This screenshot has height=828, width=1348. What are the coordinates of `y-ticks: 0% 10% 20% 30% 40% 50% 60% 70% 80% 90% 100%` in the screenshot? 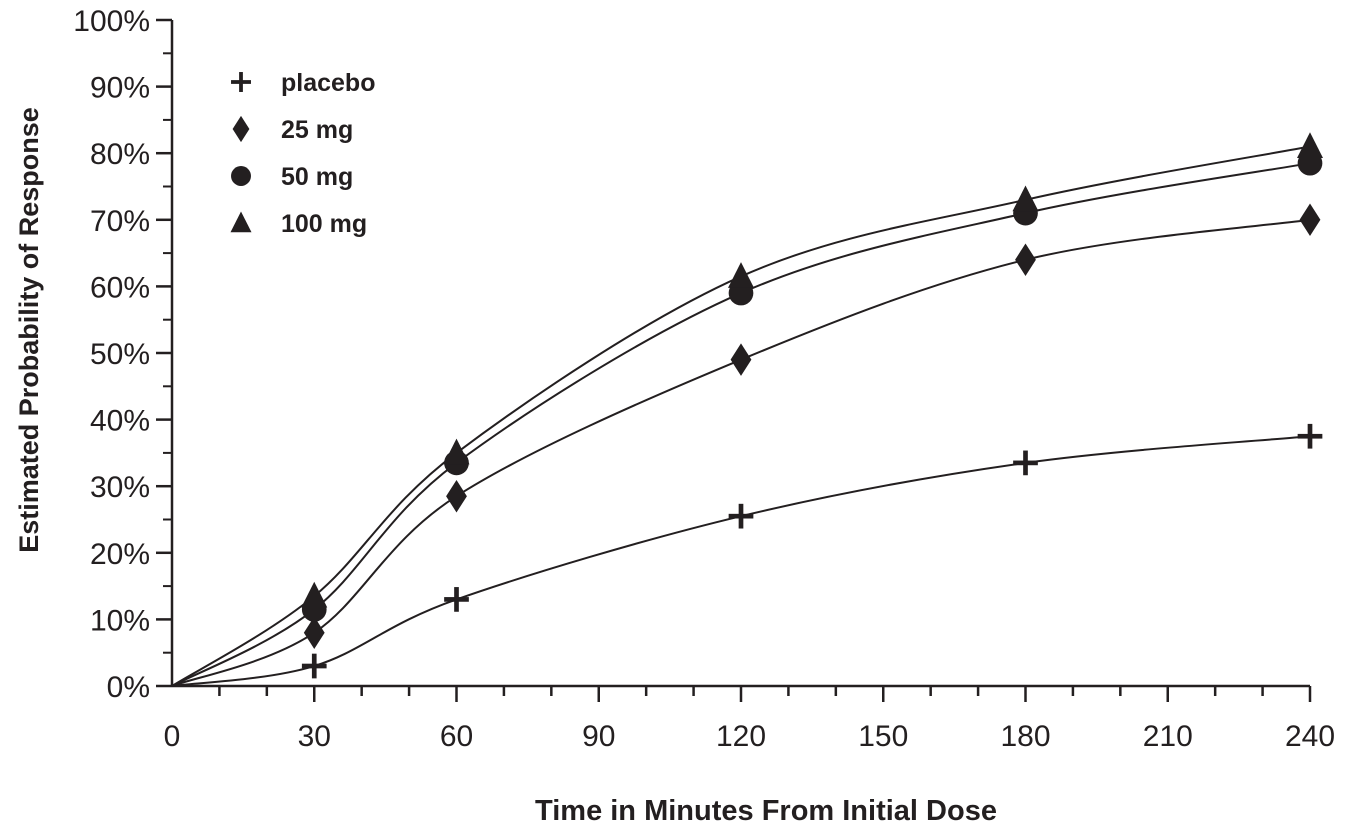 It's located at (122, 354).